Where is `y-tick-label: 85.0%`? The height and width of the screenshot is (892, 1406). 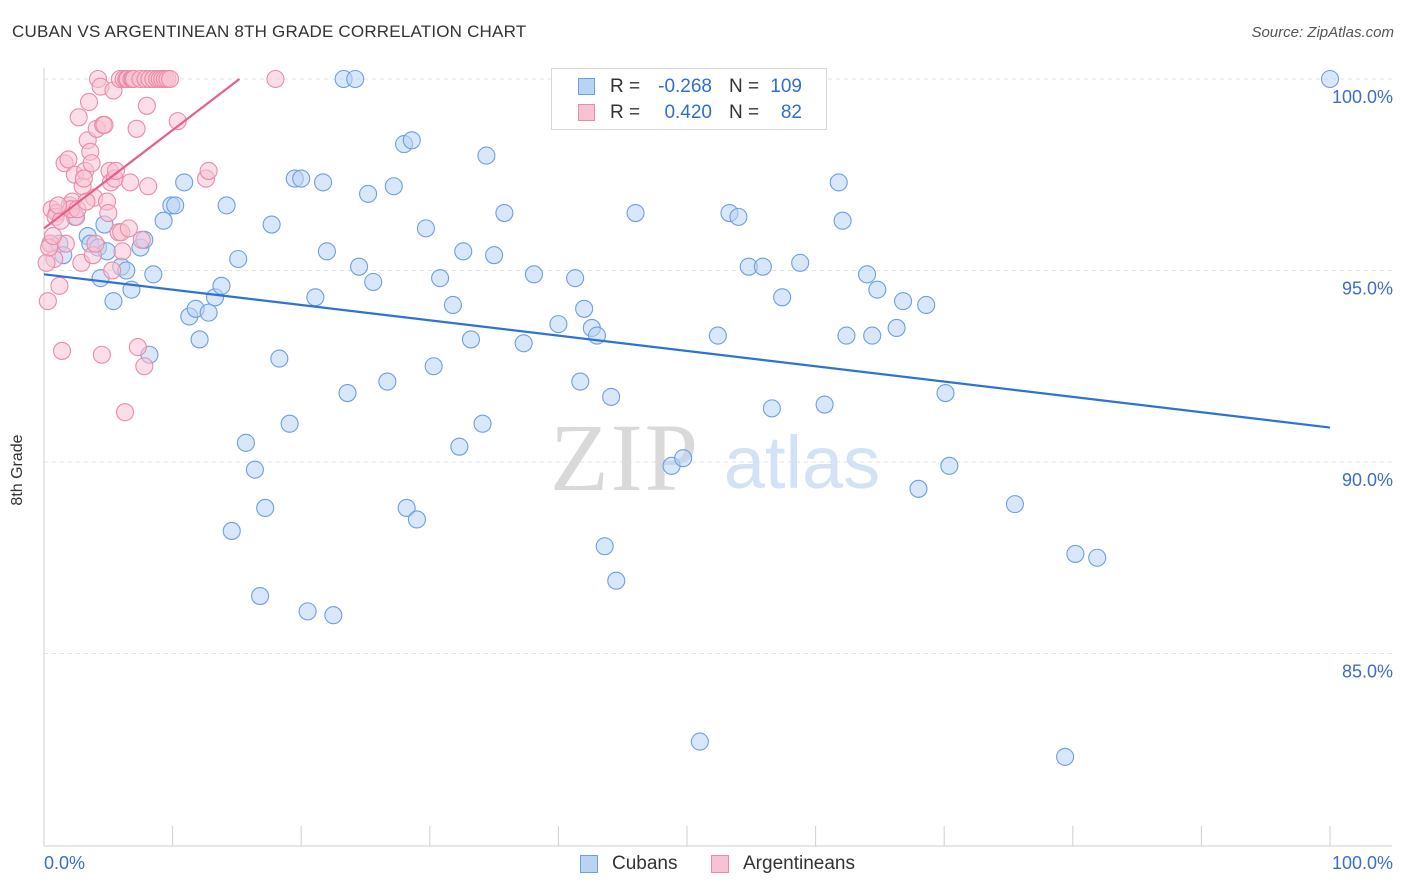
y-tick-label: 85.0% is located at coordinates (1367, 672).